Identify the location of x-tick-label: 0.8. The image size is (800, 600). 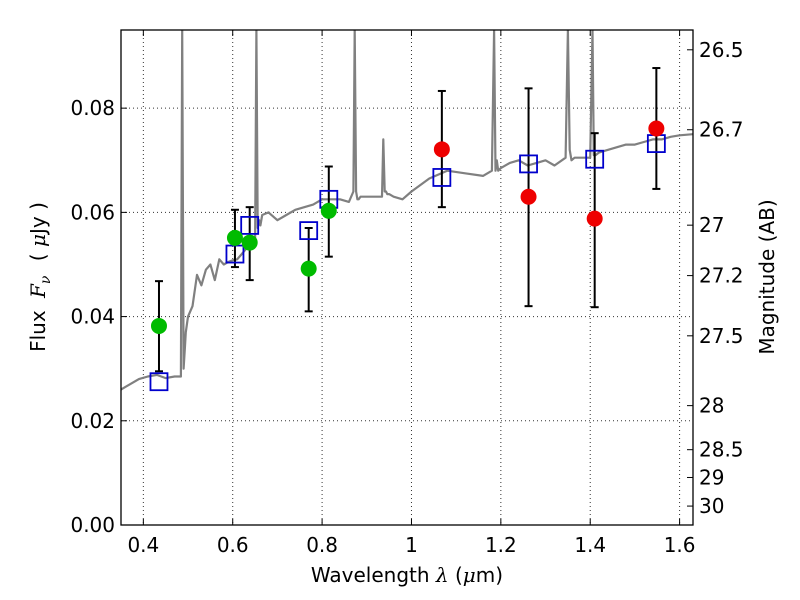
(322, 545).